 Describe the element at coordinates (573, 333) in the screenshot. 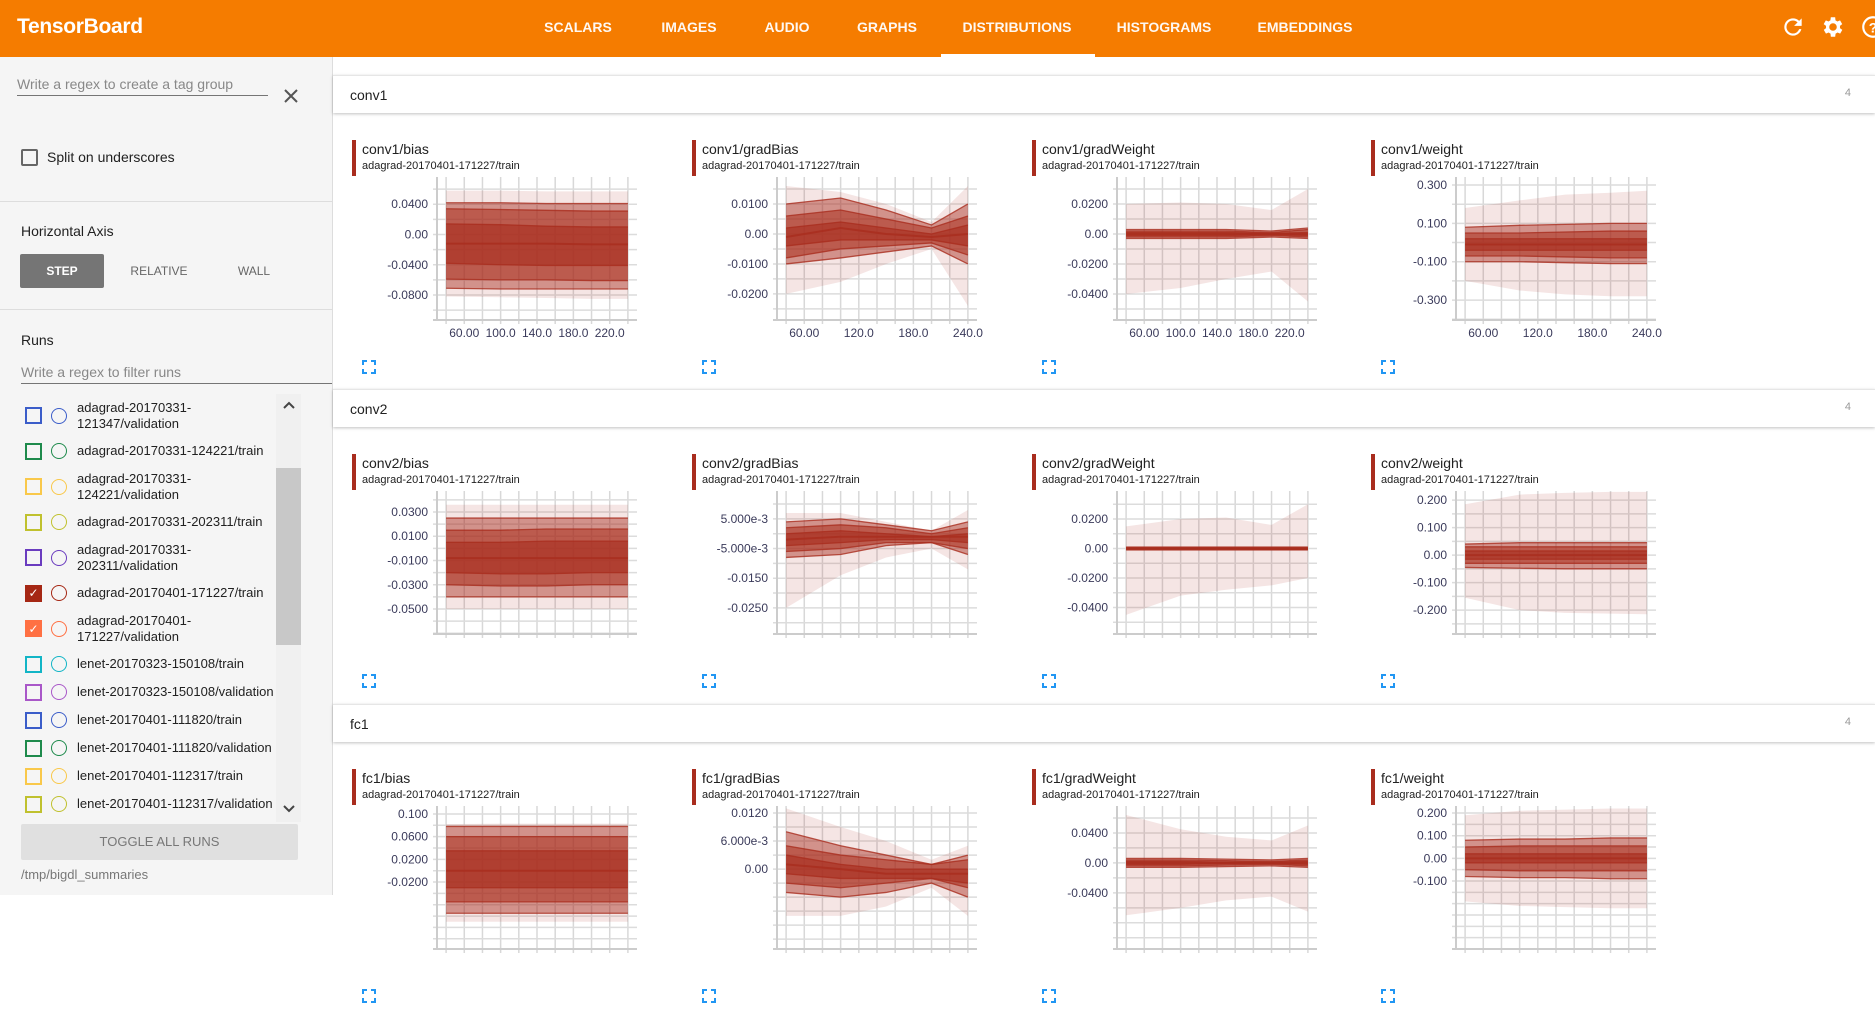

I see `x-tick-label: 180.0` at that location.